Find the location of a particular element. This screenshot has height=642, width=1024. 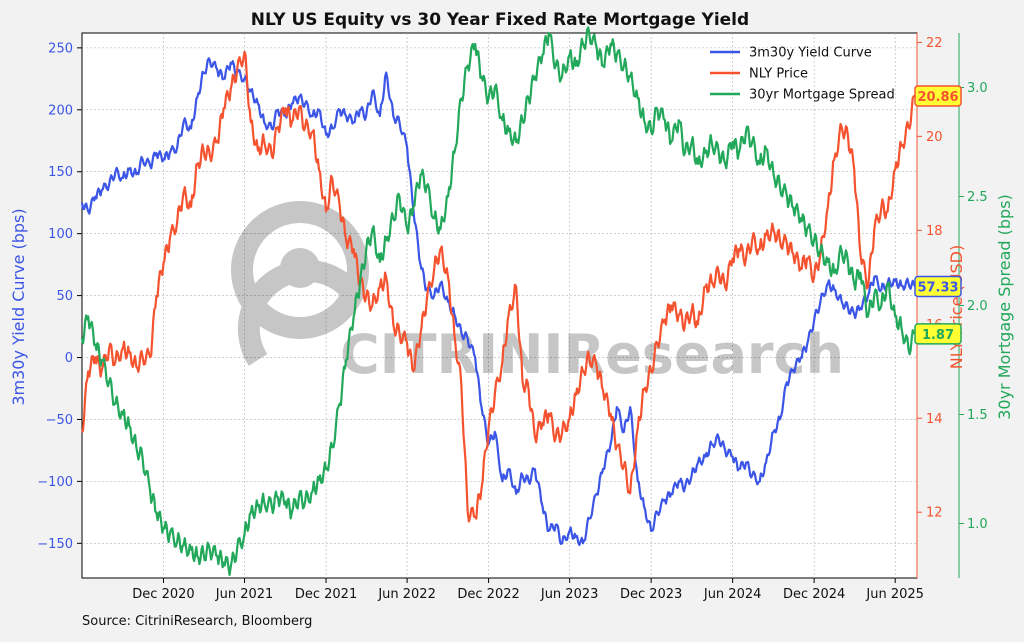

y-axis-left-label: 3m30y Yield Curve (bps) is located at coordinates (18, 306).